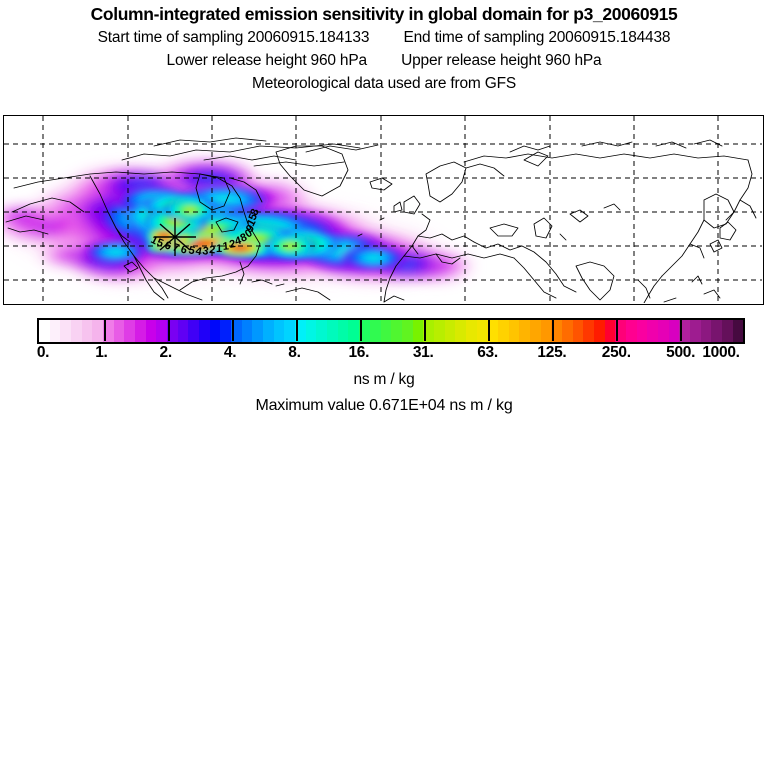 This screenshot has height=768, width=768. Describe the element at coordinates (175, 237) in the screenshot. I see `release-point-marker` at that location.